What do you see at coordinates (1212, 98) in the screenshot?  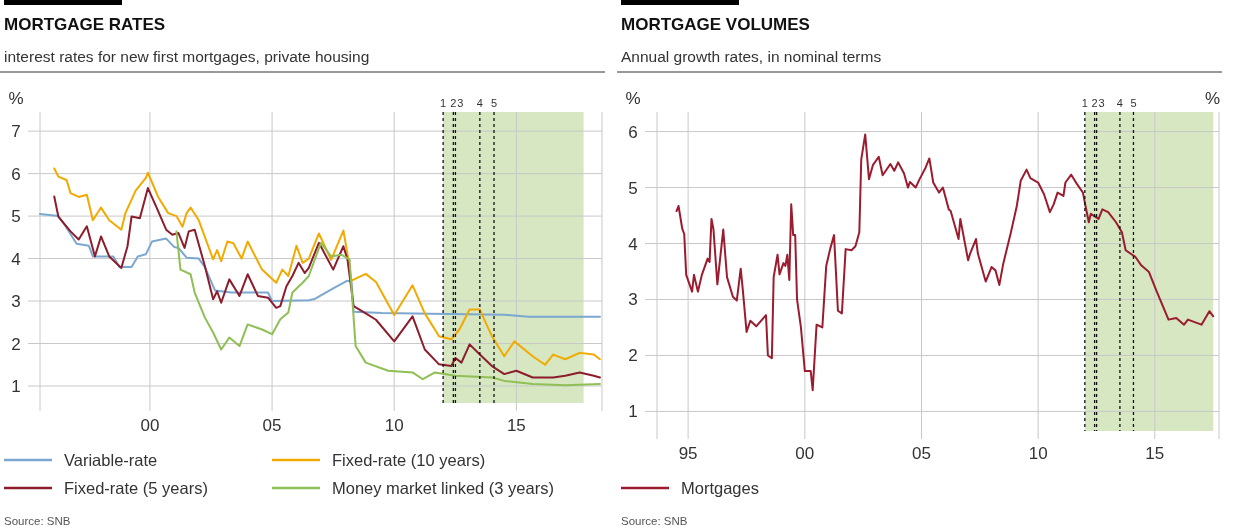 I see `y2-axis-title: %` at bounding box center [1212, 98].